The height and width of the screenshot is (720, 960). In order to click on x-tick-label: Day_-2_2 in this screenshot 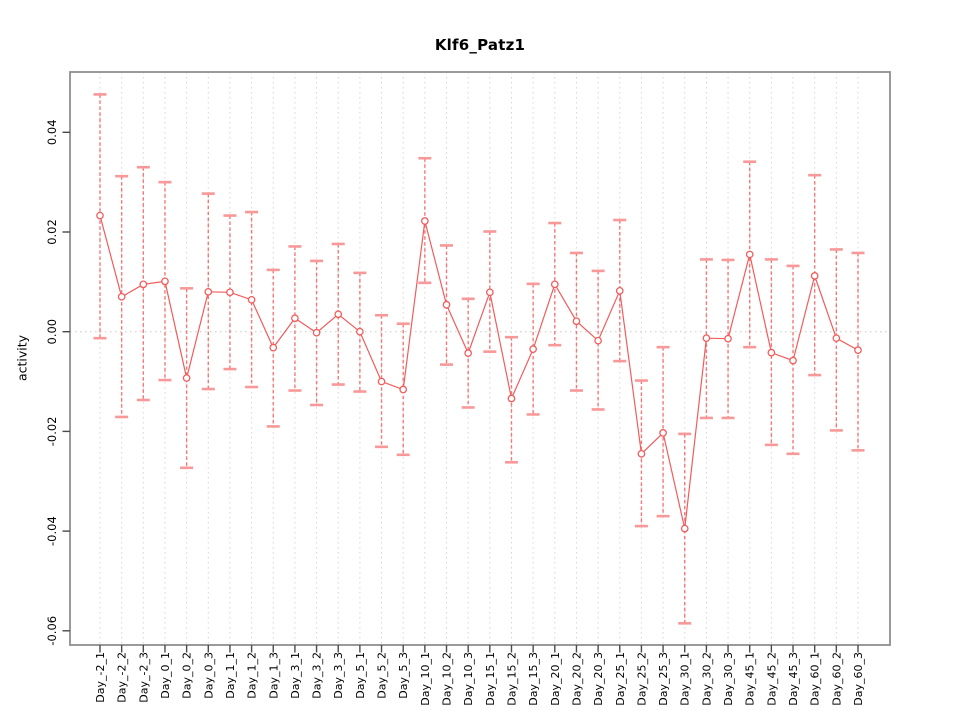, I will do `click(122, 677)`.